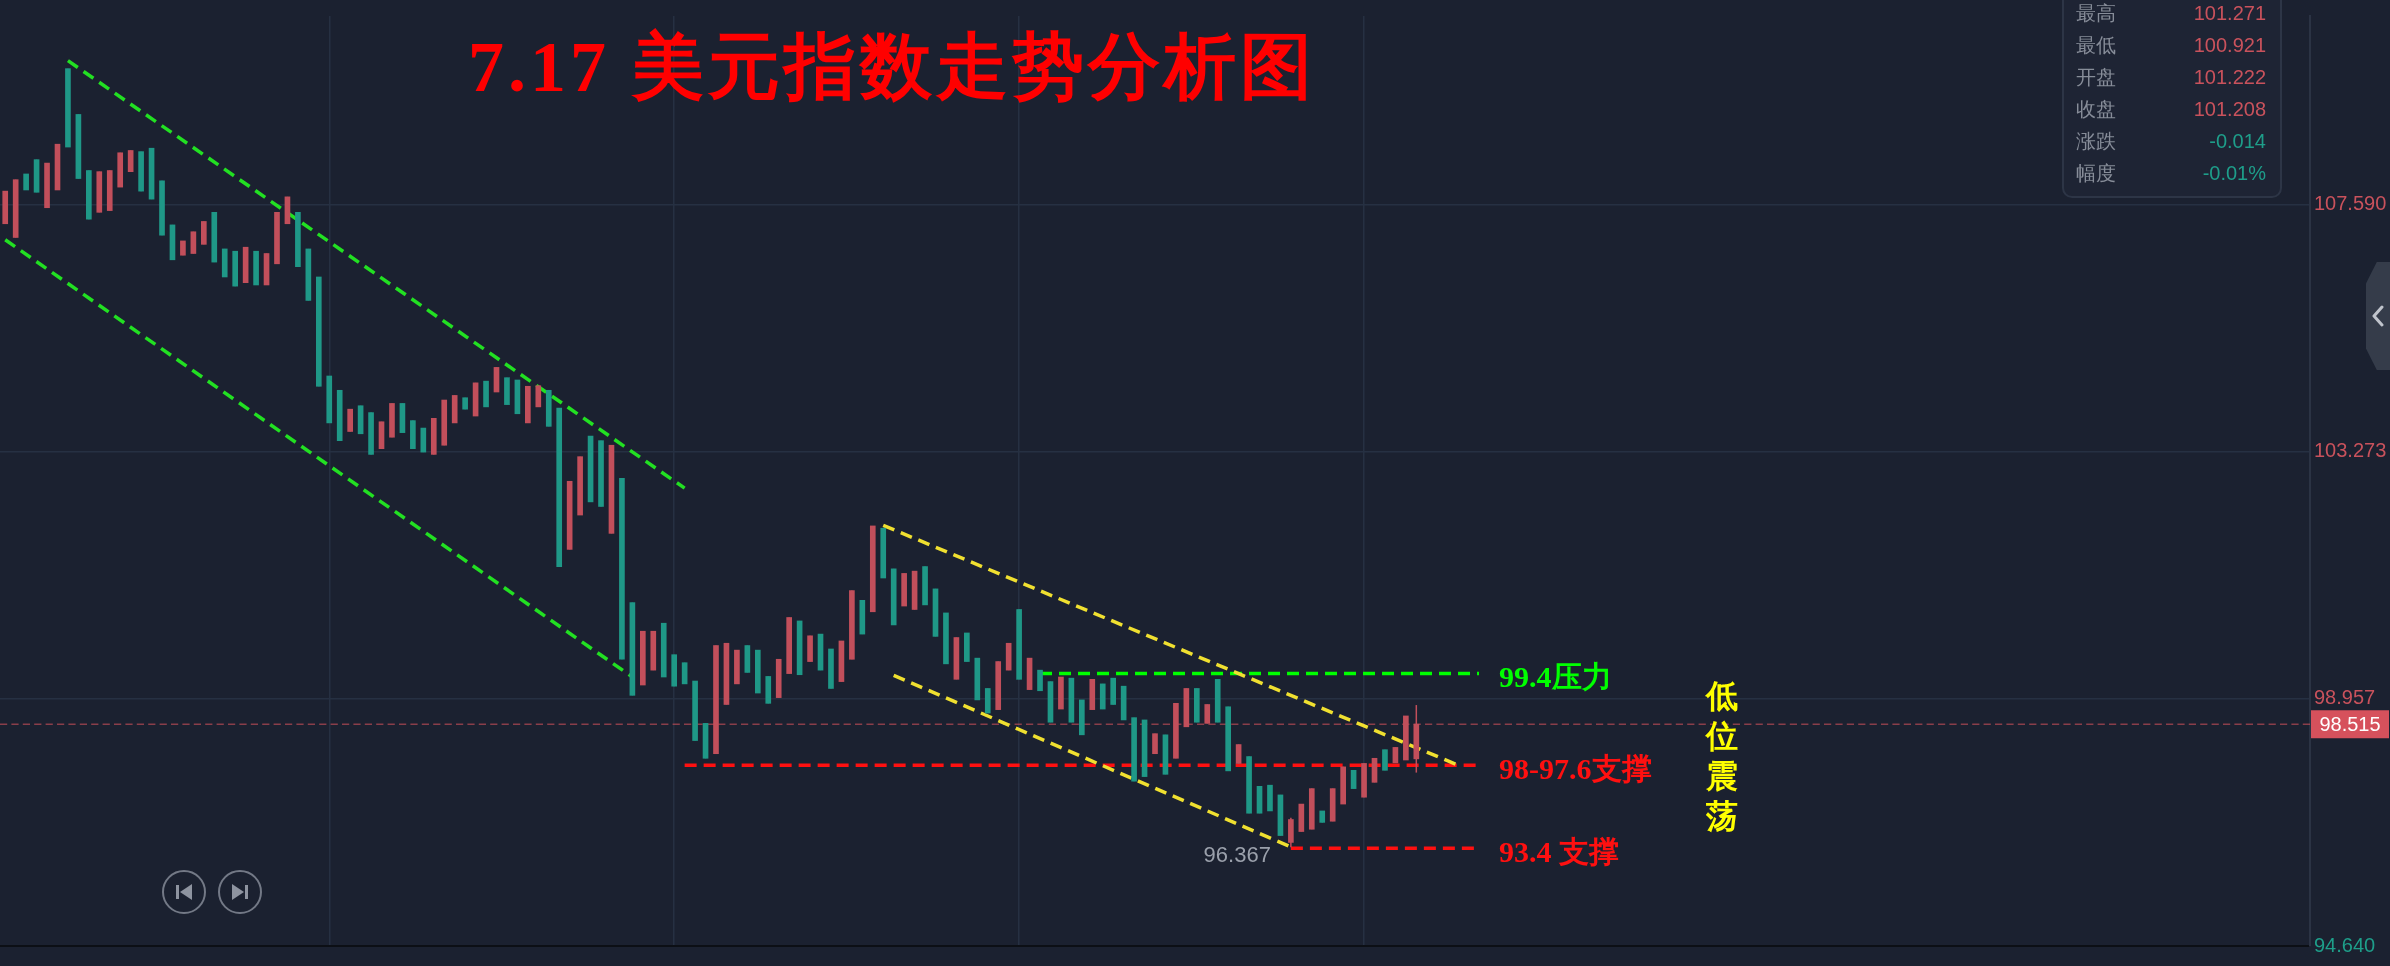  I want to click on series-label: 99.4压力, so click(1555, 677).